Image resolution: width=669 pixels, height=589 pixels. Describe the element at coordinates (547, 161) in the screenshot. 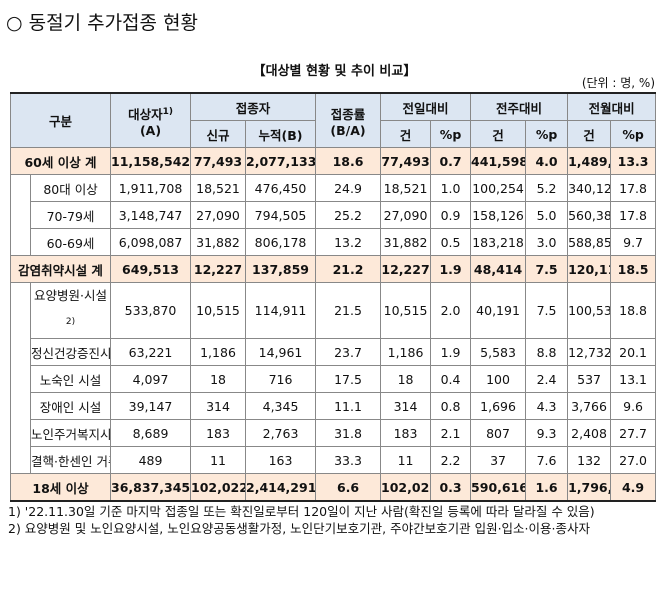

I see `cell: 4.0` at that location.